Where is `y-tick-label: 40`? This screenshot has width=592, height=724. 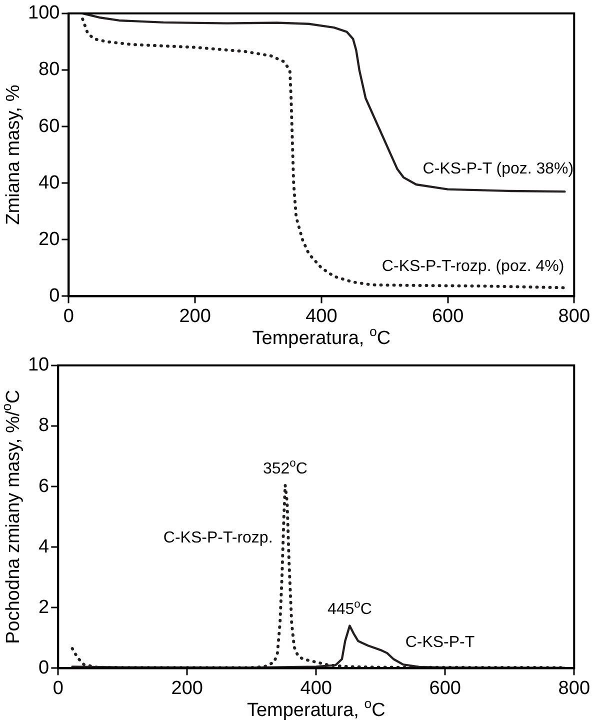
y-tick-label: 40 is located at coordinates (49, 183).